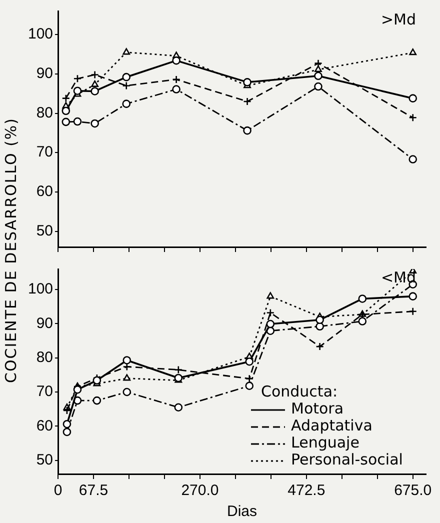  I want to click on legend-label: Lenguaje, so click(325, 442).